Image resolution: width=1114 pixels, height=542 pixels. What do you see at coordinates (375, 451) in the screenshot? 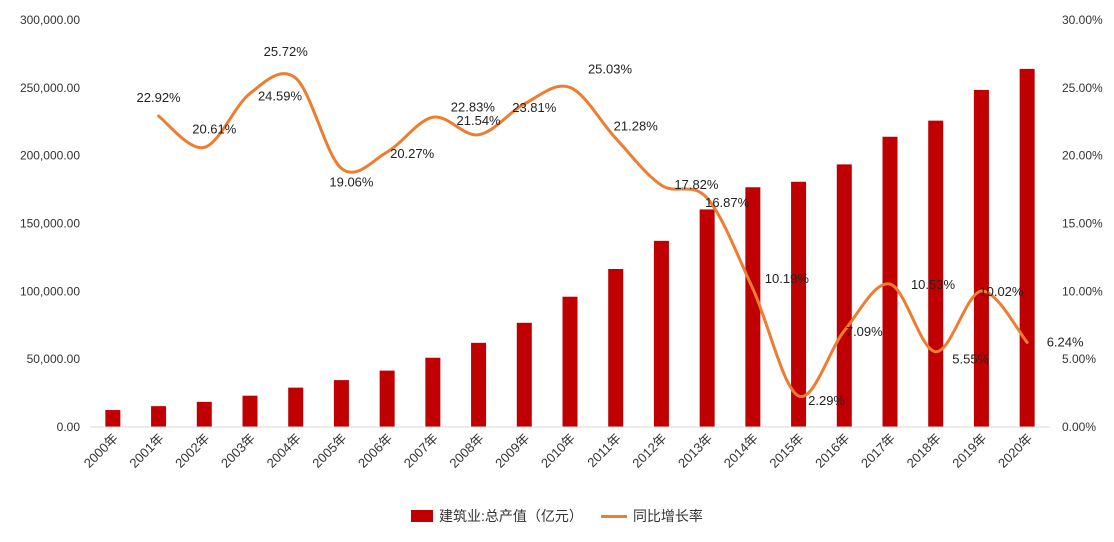
I see `x-tick-label: 2006年` at bounding box center [375, 451].